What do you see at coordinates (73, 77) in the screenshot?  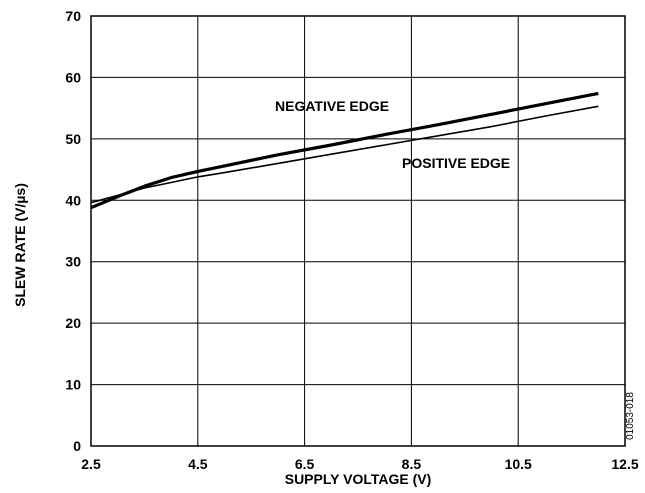 I see `y-tick-label: 60` at bounding box center [73, 77].